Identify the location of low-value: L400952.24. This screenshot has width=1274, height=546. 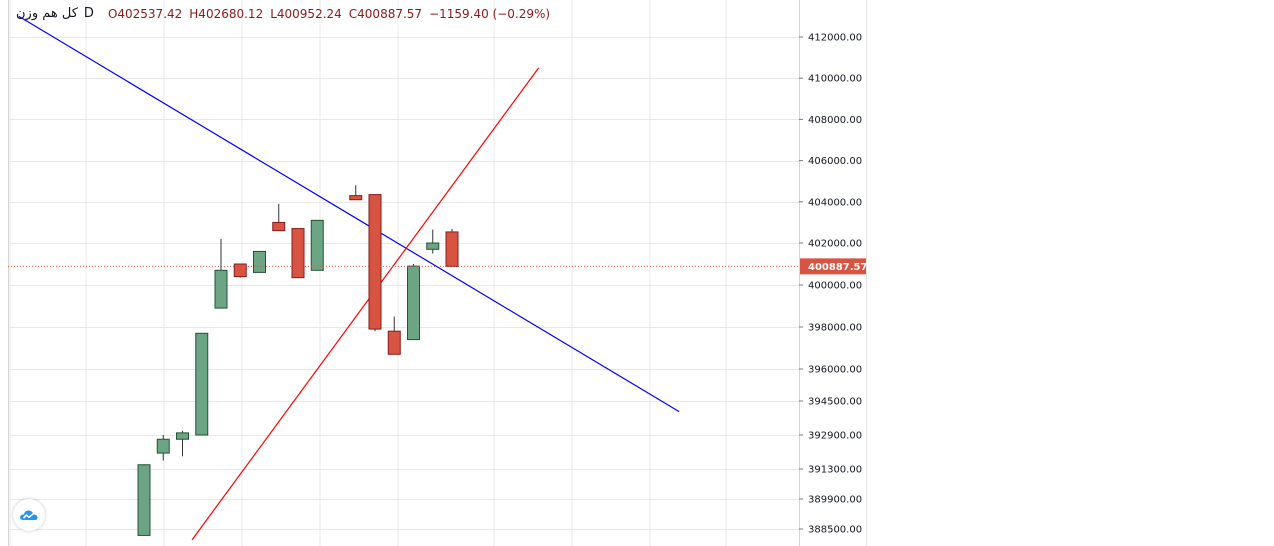
(306, 13).